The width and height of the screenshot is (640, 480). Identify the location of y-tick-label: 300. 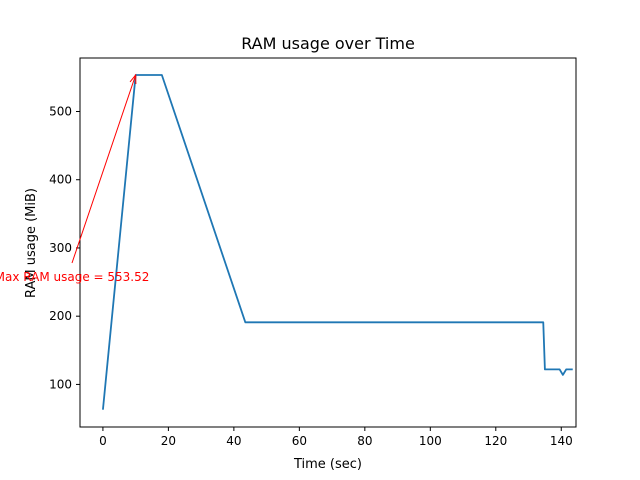
(60, 248).